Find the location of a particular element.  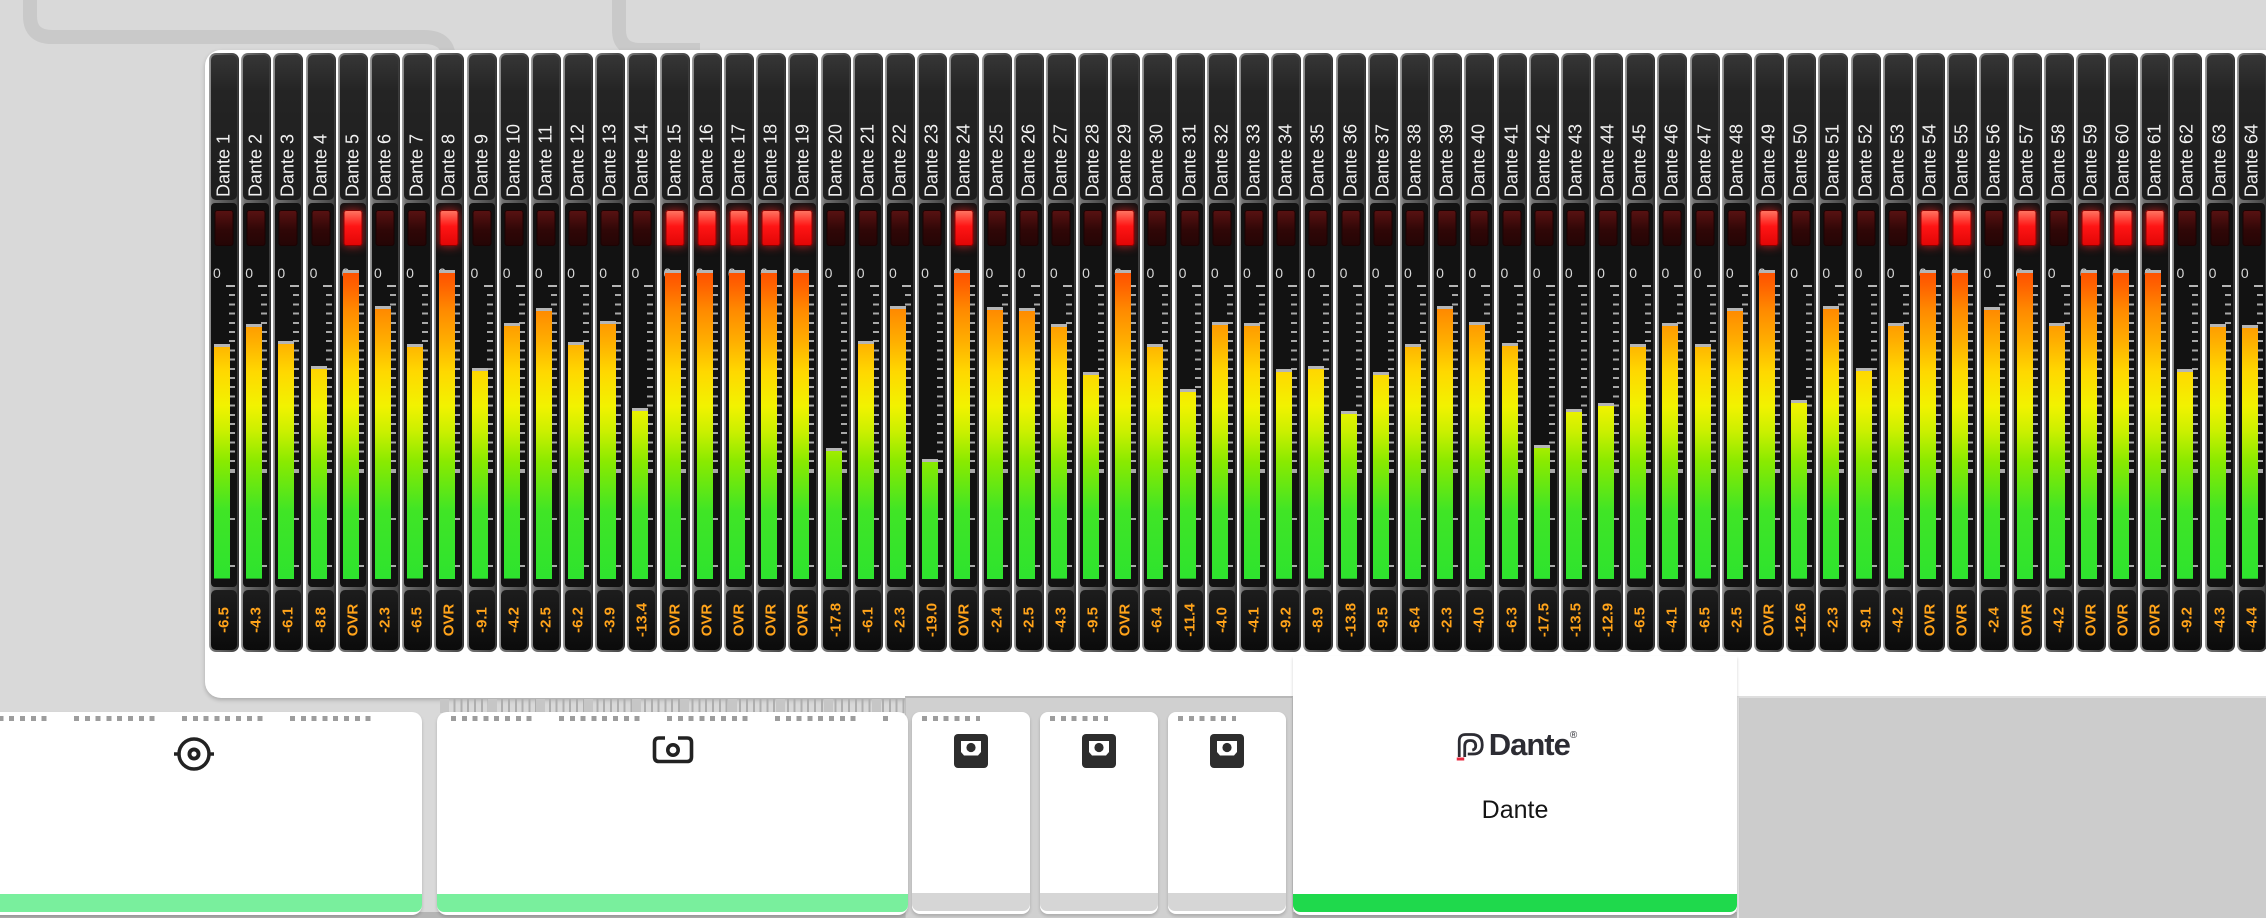

channel-strip: Dante 53 0 -4.2 is located at coordinates (1897, 352).